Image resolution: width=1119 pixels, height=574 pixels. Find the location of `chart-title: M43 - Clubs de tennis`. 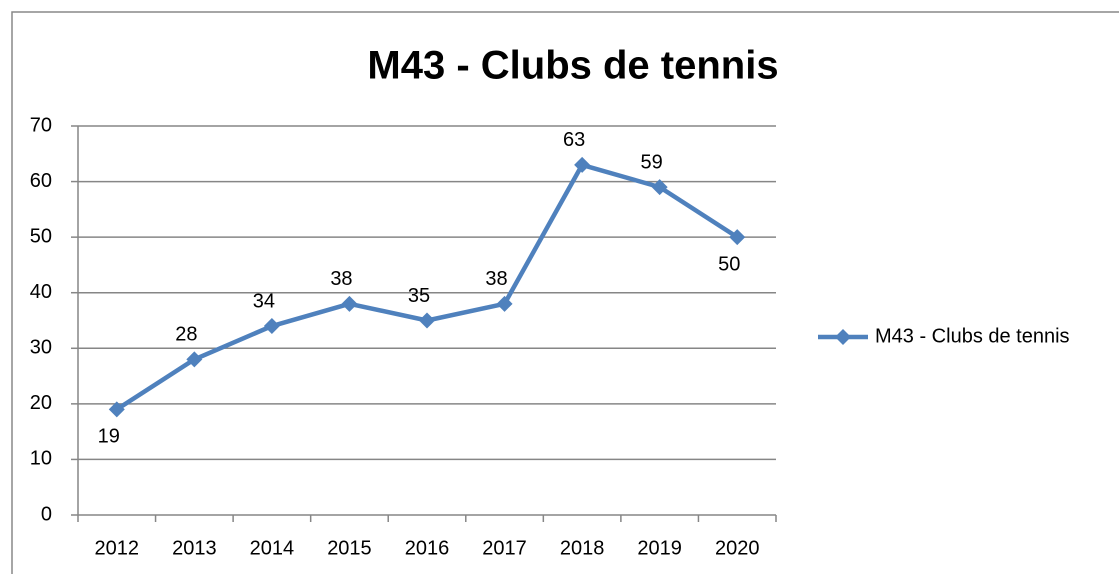

chart-title: M43 - Clubs de tennis is located at coordinates (572, 66).